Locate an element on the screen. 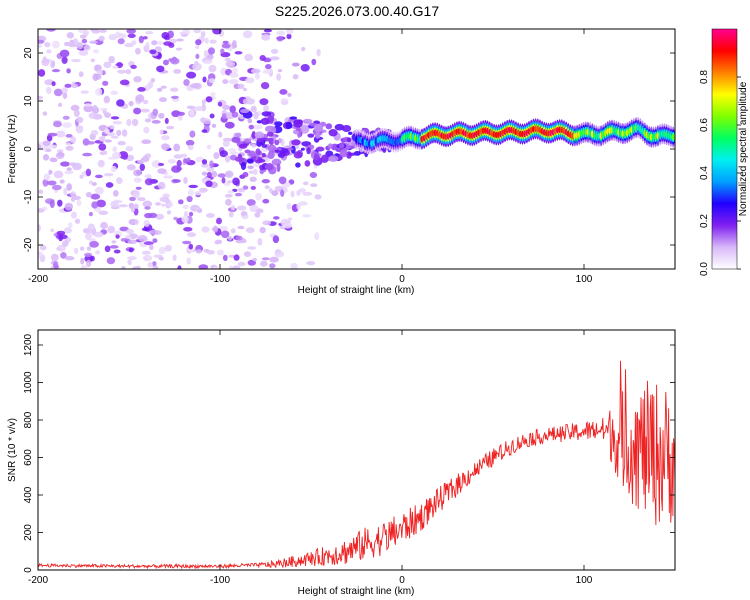 This screenshot has width=750, height=600. colorbar-label: Normalized spectral amplitude is located at coordinates (743, 148).